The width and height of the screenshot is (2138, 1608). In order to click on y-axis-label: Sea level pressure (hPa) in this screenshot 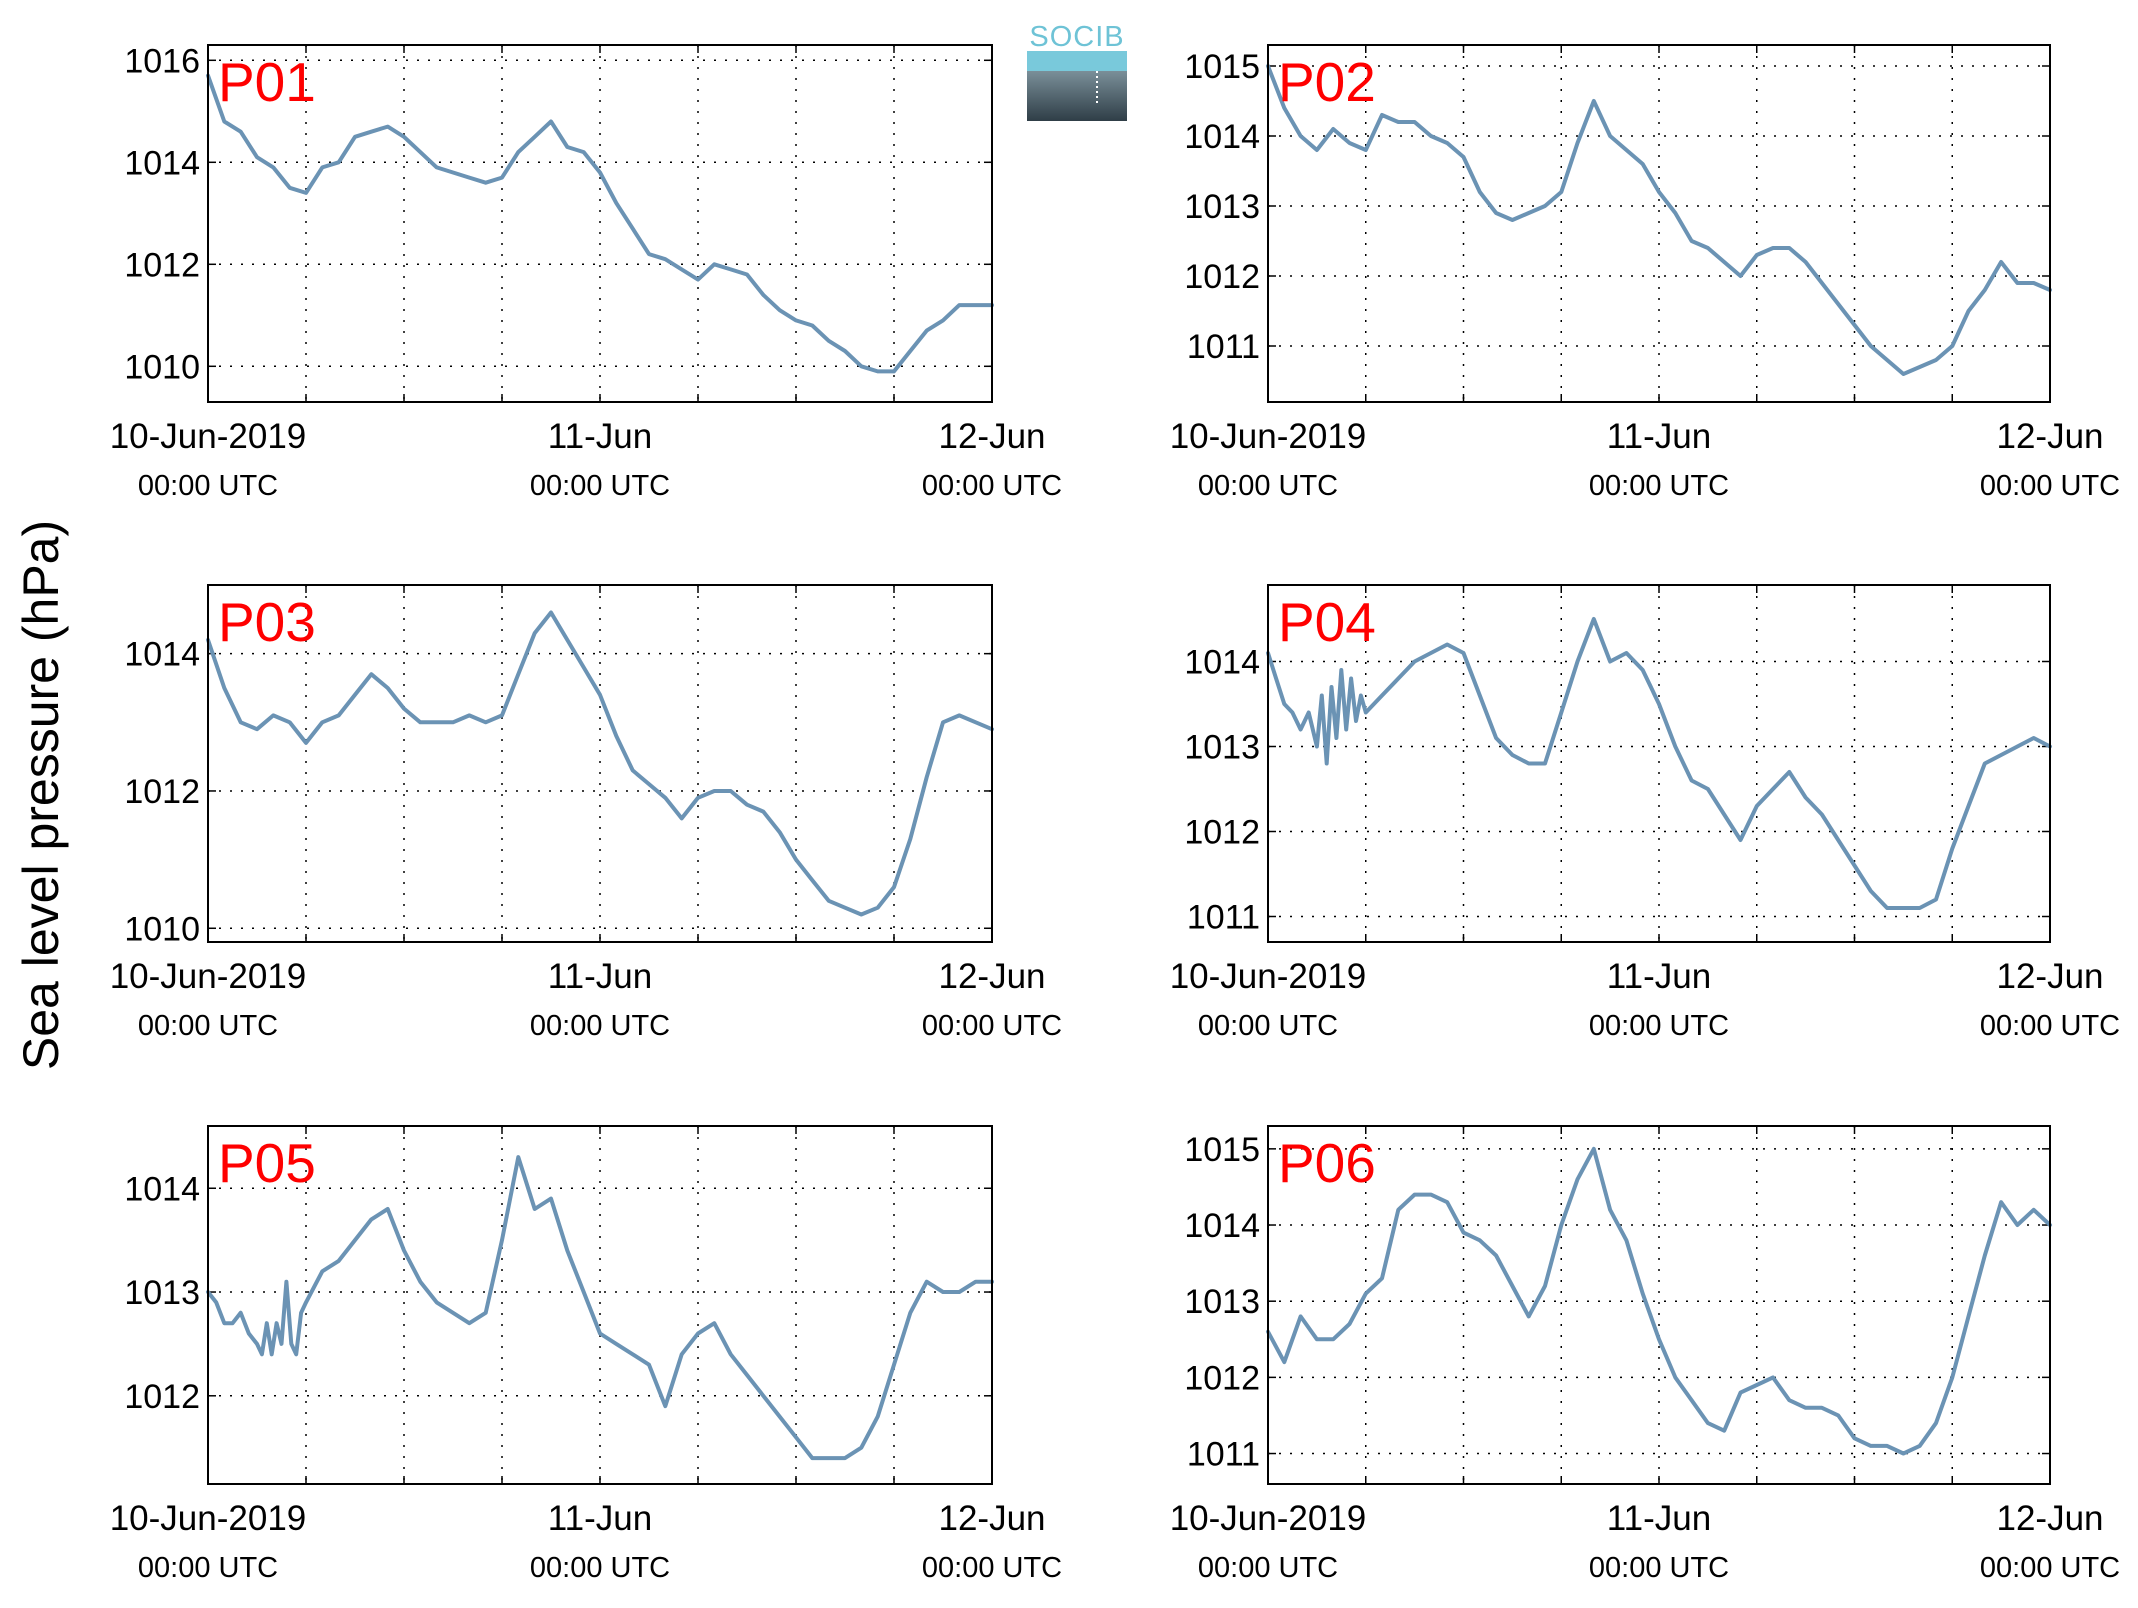, I will do `click(41, 795)`.